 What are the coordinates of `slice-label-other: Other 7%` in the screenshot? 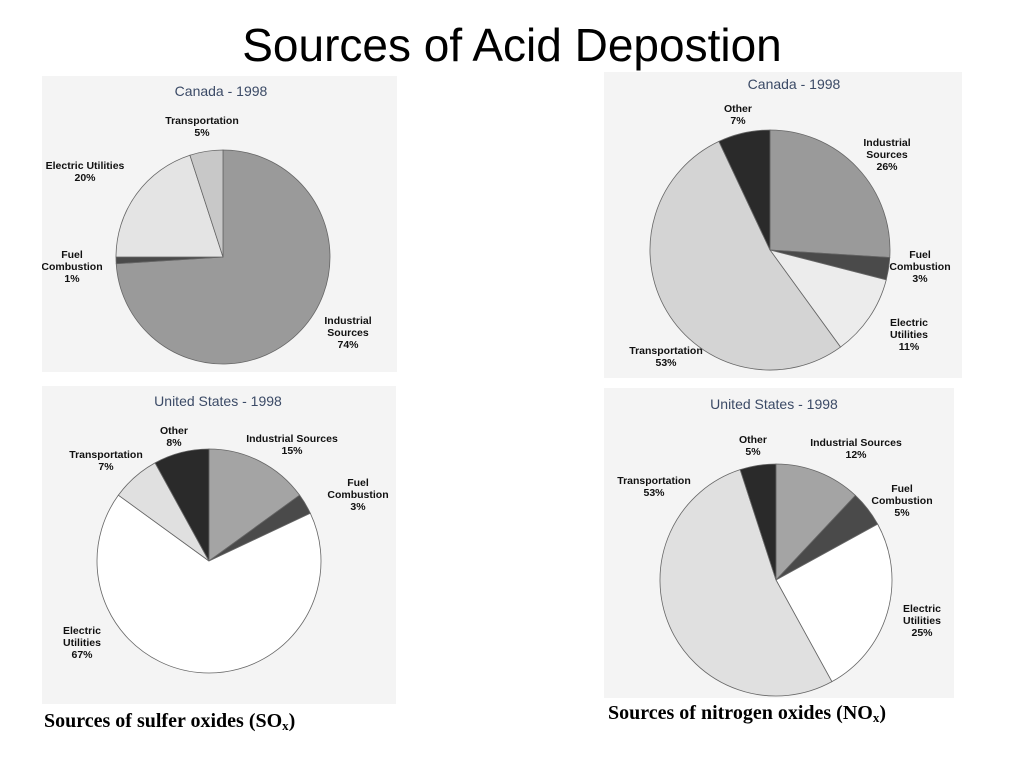 It's located at (738, 115).